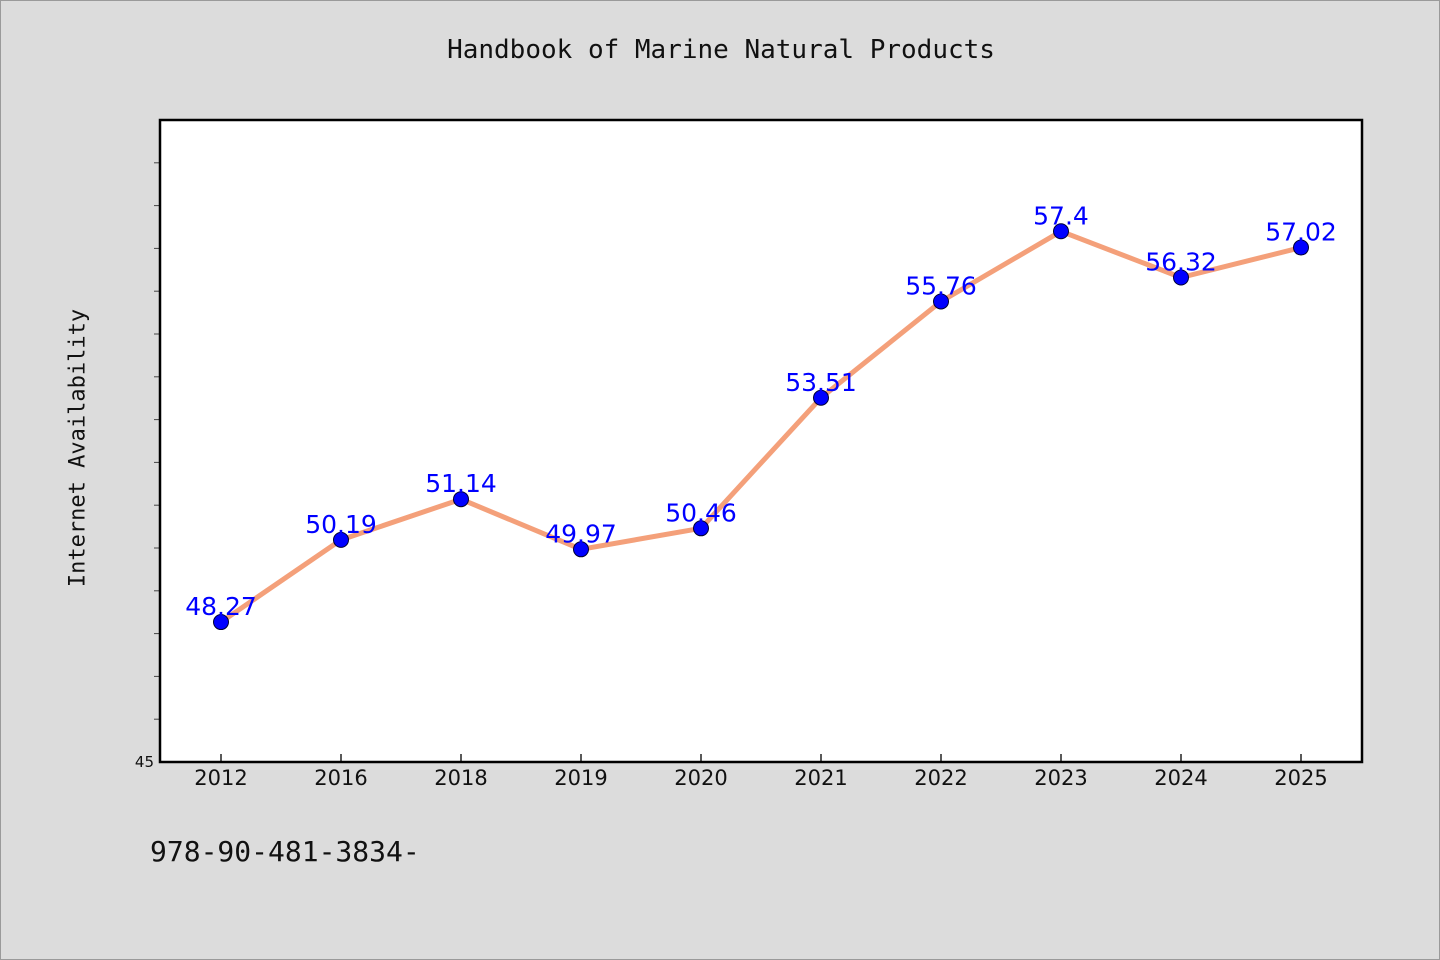  Describe the element at coordinates (580, 778) in the screenshot. I see `x-tick-label: 2019` at that location.